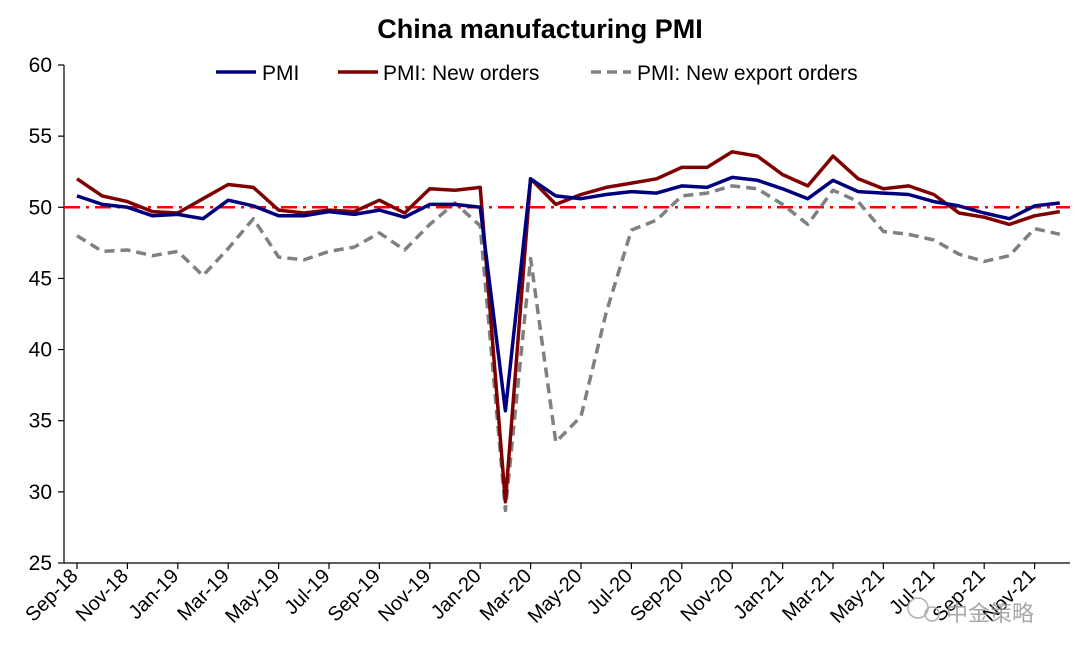 This screenshot has height=663, width=1080. What do you see at coordinates (40, 278) in the screenshot?
I see `y-tick-label: 45` at bounding box center [40, 278].